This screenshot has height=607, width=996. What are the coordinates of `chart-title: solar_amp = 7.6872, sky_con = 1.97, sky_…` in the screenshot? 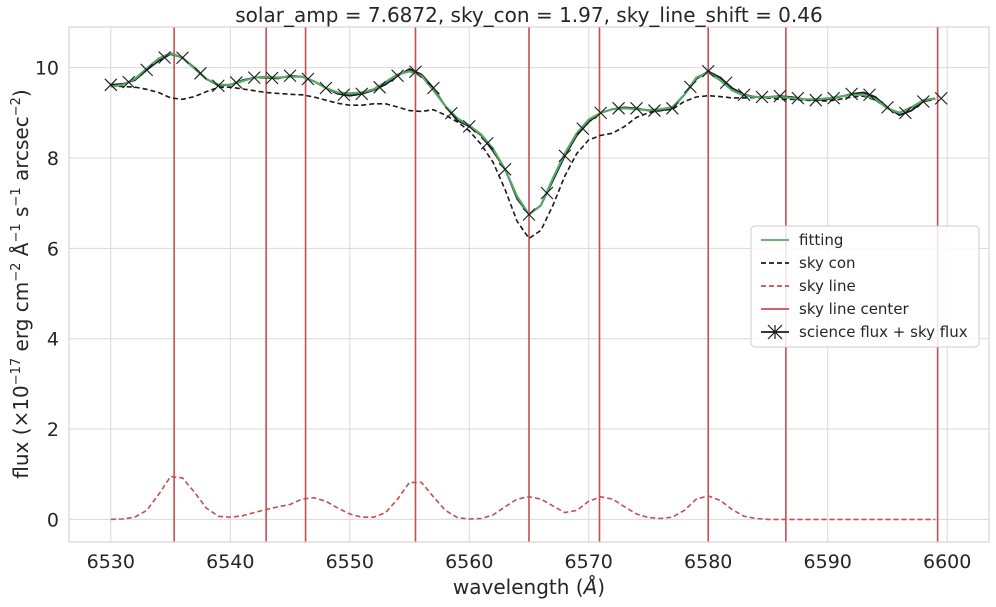 It's located at (528, 15).